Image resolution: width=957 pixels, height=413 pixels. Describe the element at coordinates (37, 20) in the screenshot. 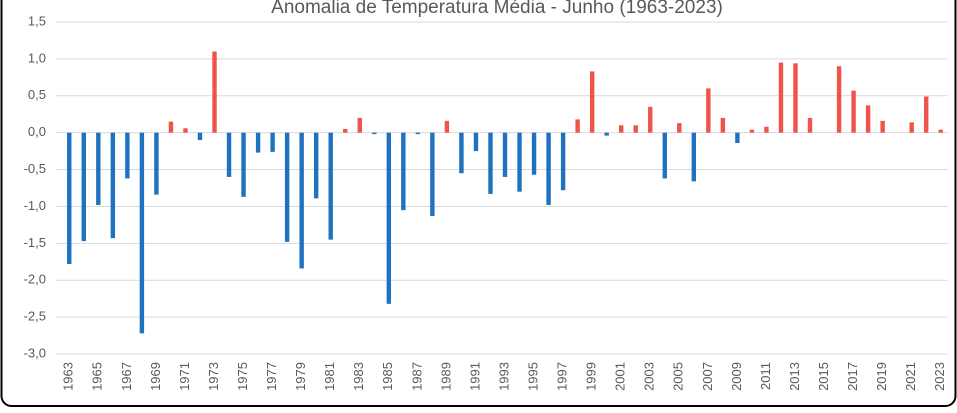

I see `y-tick-label: 1,5` at that location.